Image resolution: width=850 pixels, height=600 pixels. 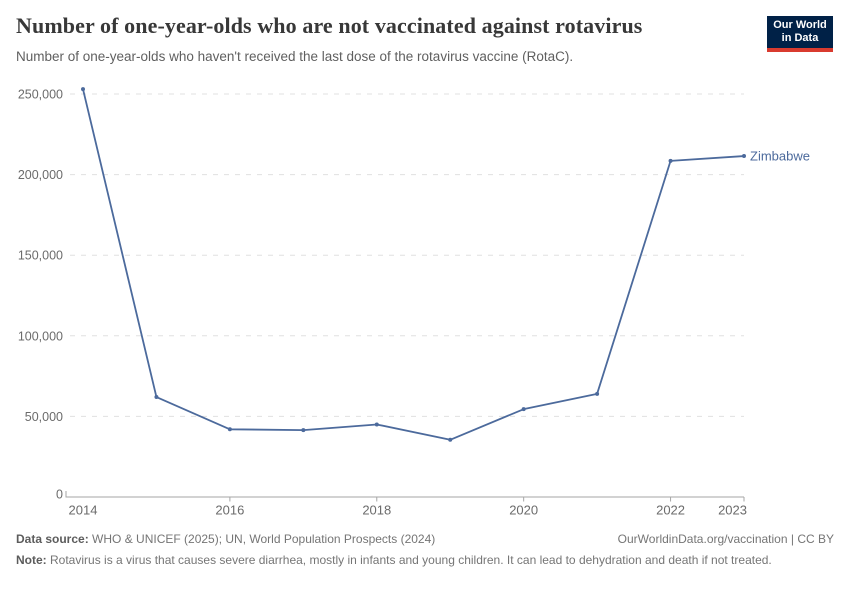 What do you see at coordinates (780, 155) in the screenshot?
I see `series-label-zimbabwe: Zimbabwe` at bounding box center [780, 155].